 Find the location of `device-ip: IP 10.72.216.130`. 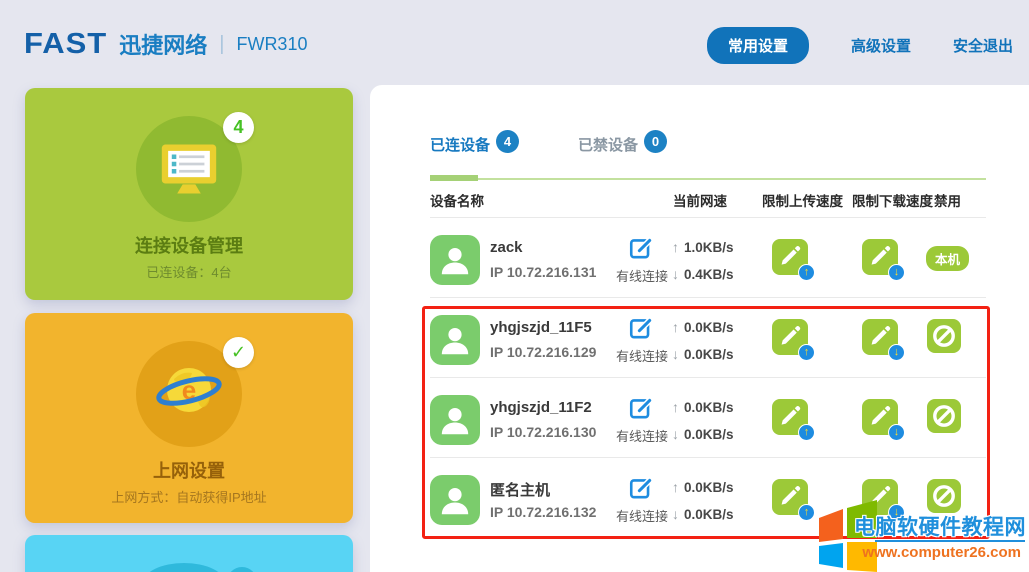

device-ip: IP 10.72.216.130 is located at coordinates (543, 432).